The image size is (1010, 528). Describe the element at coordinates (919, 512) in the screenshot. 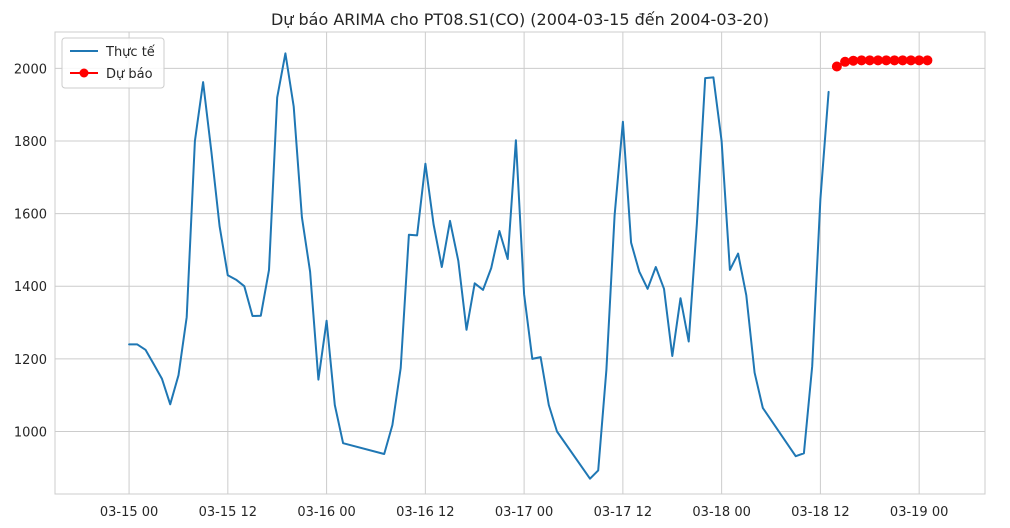

I see `x-tick-label: 03-19 00` at that location.